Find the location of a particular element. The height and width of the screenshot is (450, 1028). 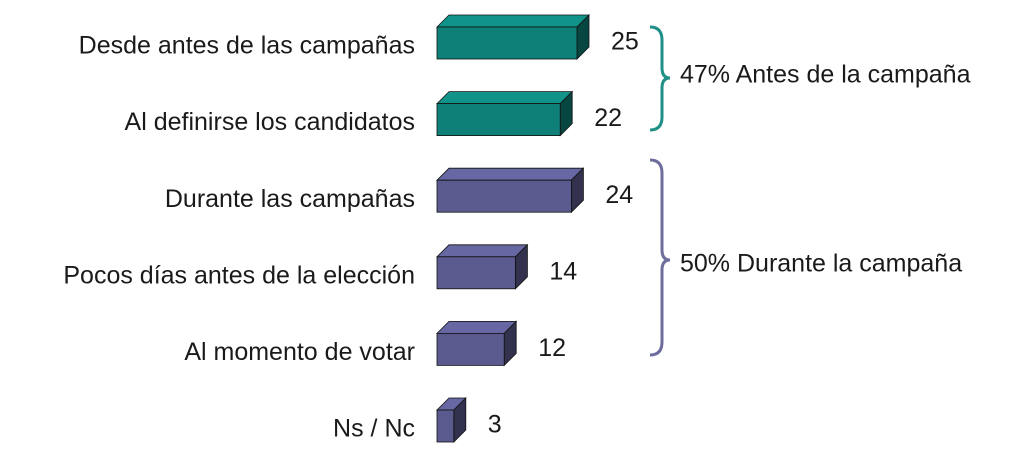

value-label: 22 is located at coordinates (608, 118).